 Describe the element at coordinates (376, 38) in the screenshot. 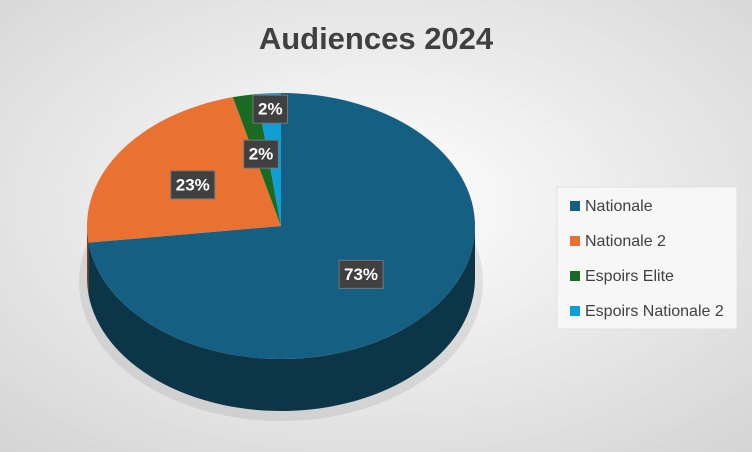

I see `chart-title: Audiences 2024` at that location.